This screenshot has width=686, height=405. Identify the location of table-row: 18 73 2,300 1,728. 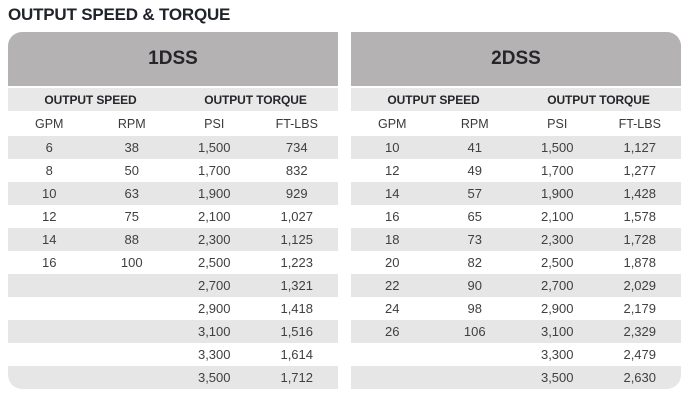
(516, 239).